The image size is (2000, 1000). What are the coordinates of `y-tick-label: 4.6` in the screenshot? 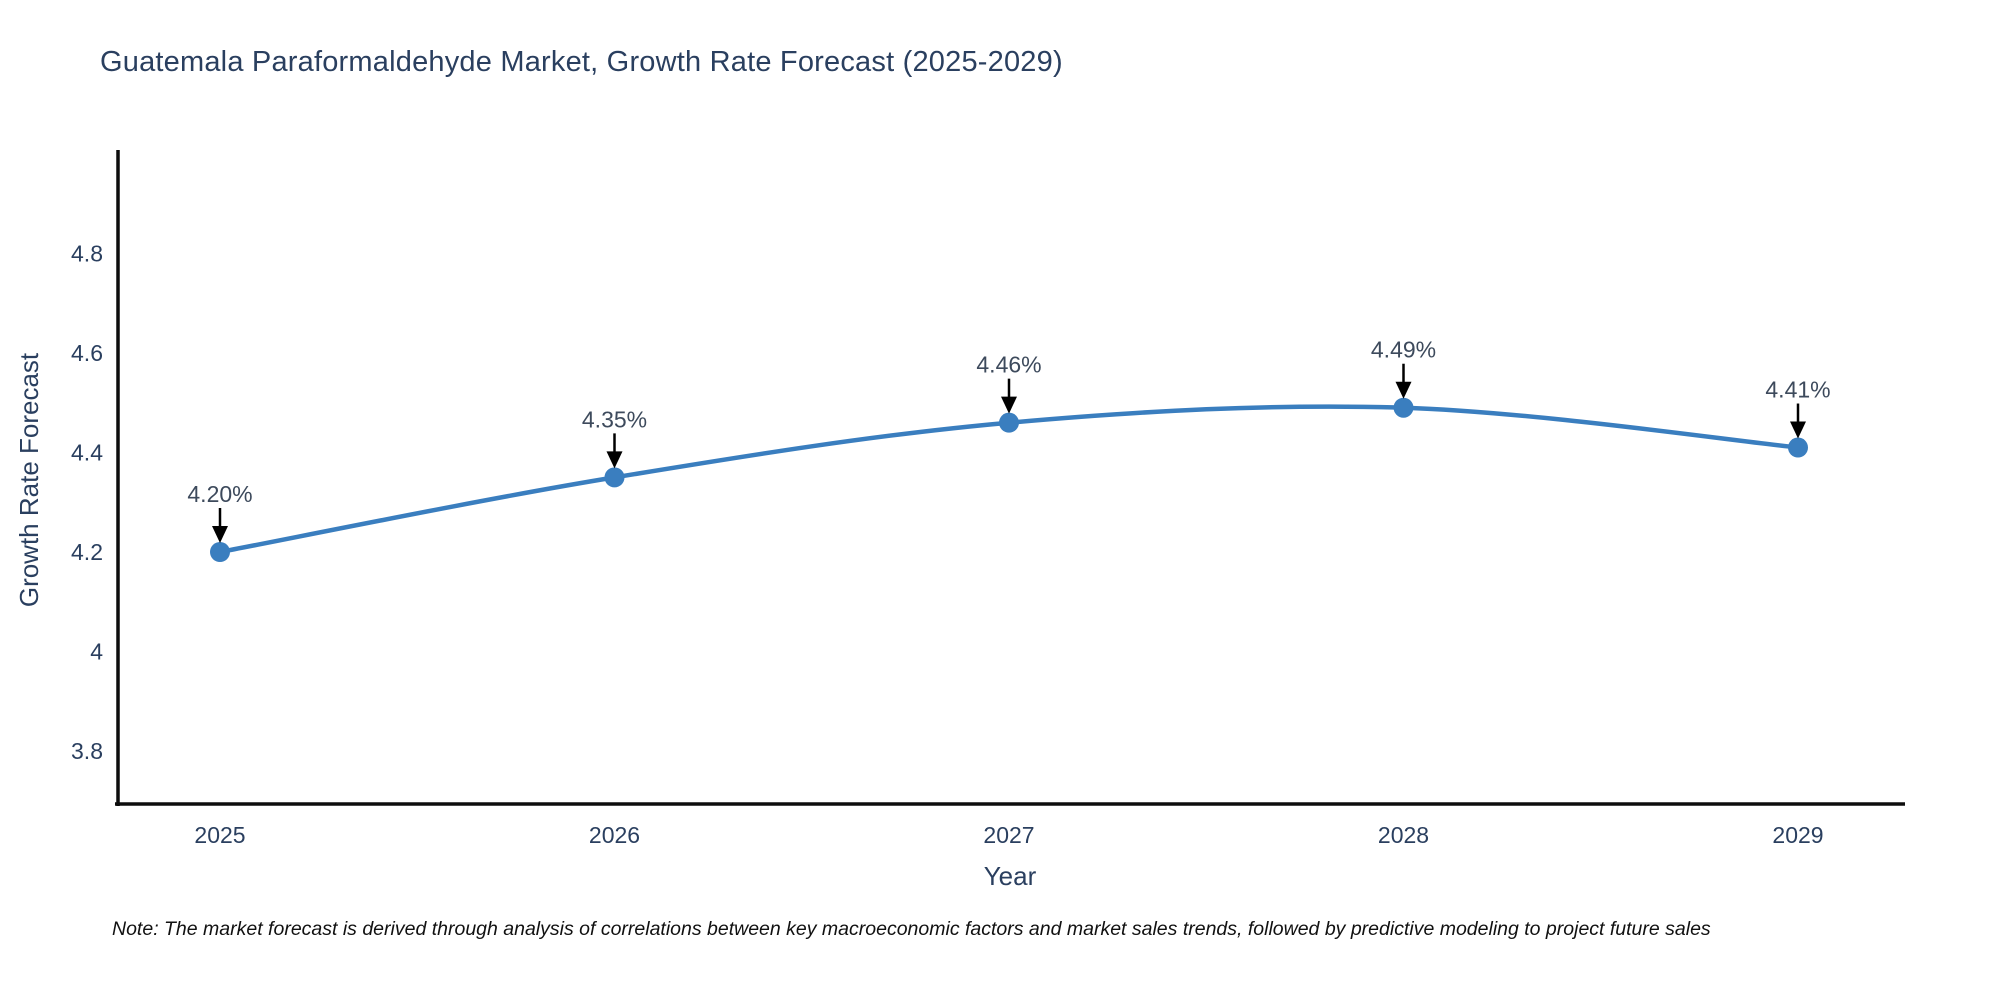 It's located at (87, 353).